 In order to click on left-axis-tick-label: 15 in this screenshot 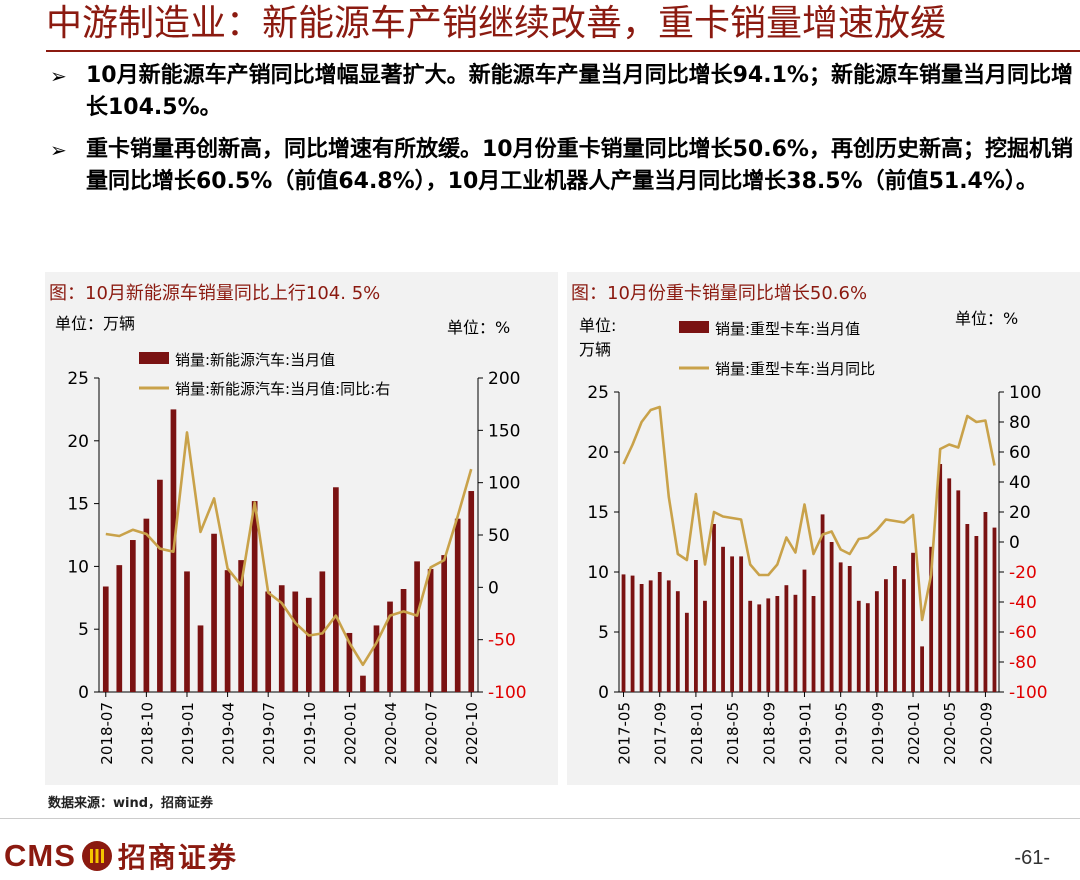, I will do `click(598, 513)`.